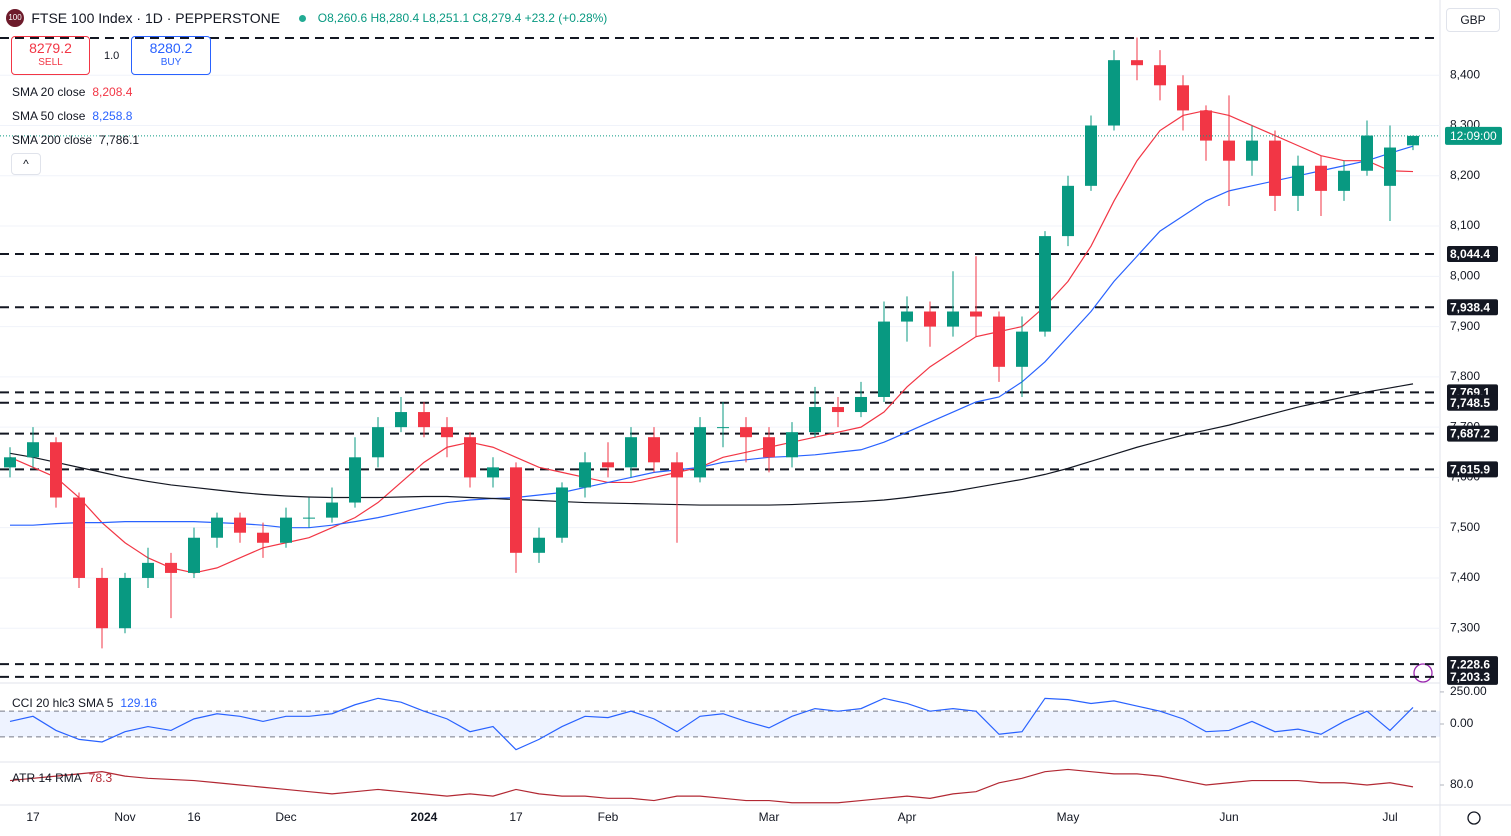 This screenshot has width=1511, height=836. I want to click on currency: GBP, so click(1473, 20).